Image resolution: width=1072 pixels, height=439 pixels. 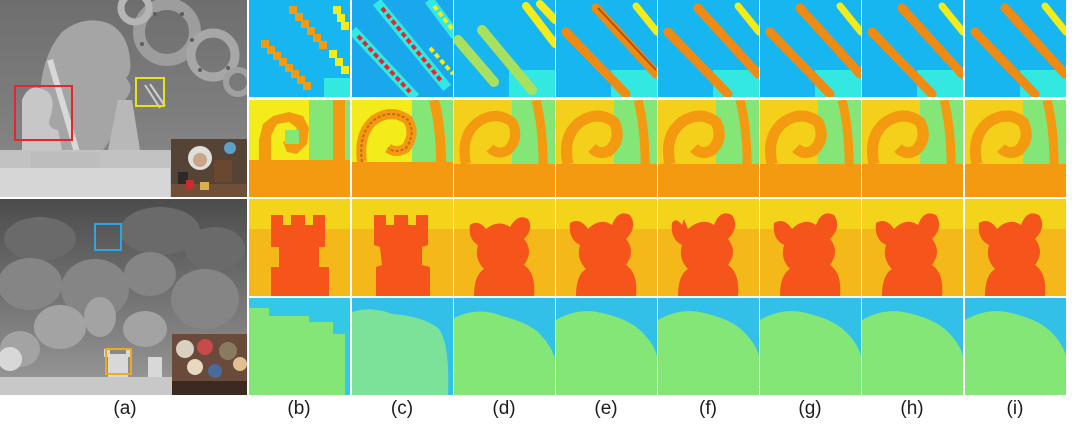 What do you see at coordinates (810, 408) in the screenshot?
I see `label-g: (g)` at bounding box center [810, 408].